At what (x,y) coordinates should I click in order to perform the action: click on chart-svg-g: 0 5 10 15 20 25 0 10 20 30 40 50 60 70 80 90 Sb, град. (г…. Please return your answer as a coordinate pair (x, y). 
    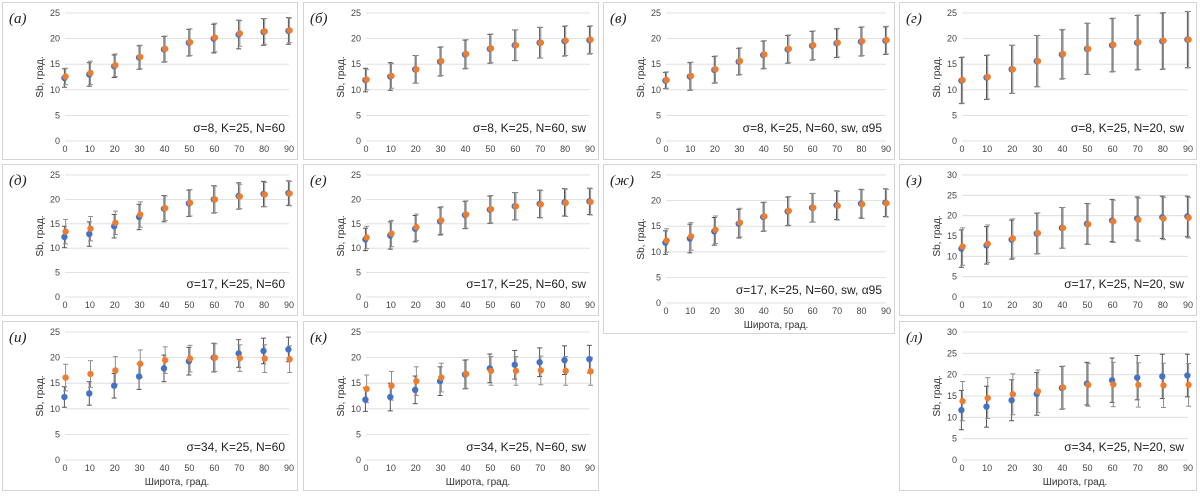
    Looking at the image, I should click on (1049, 81).